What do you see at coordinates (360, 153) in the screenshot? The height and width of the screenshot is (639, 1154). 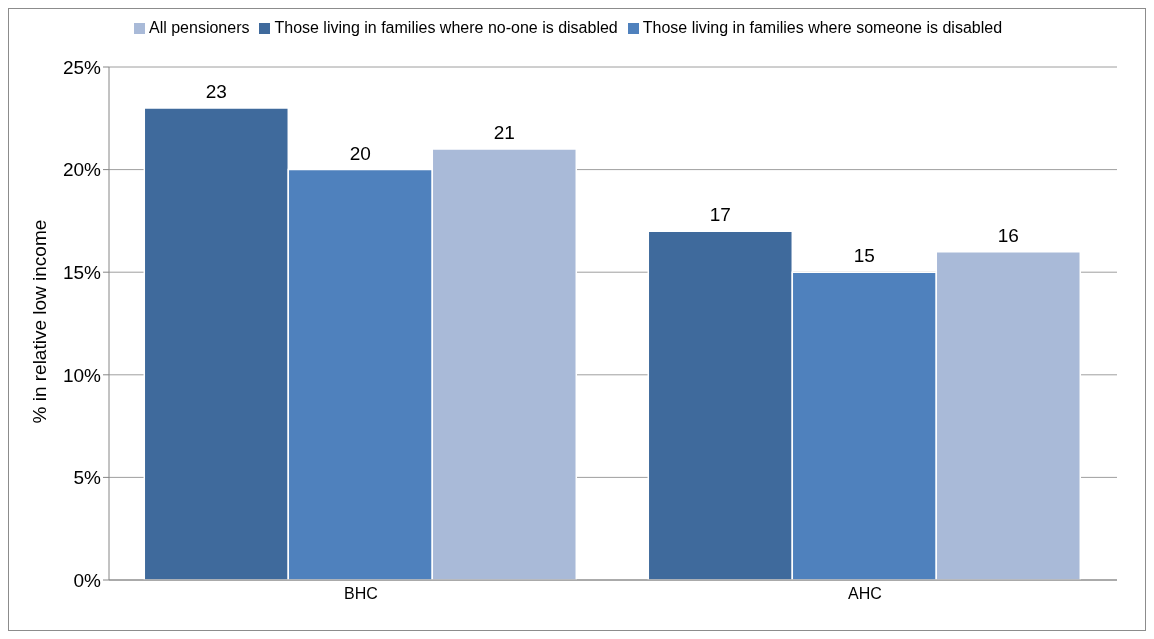 I see `data-label: 20` at bounding box center [360, 153].